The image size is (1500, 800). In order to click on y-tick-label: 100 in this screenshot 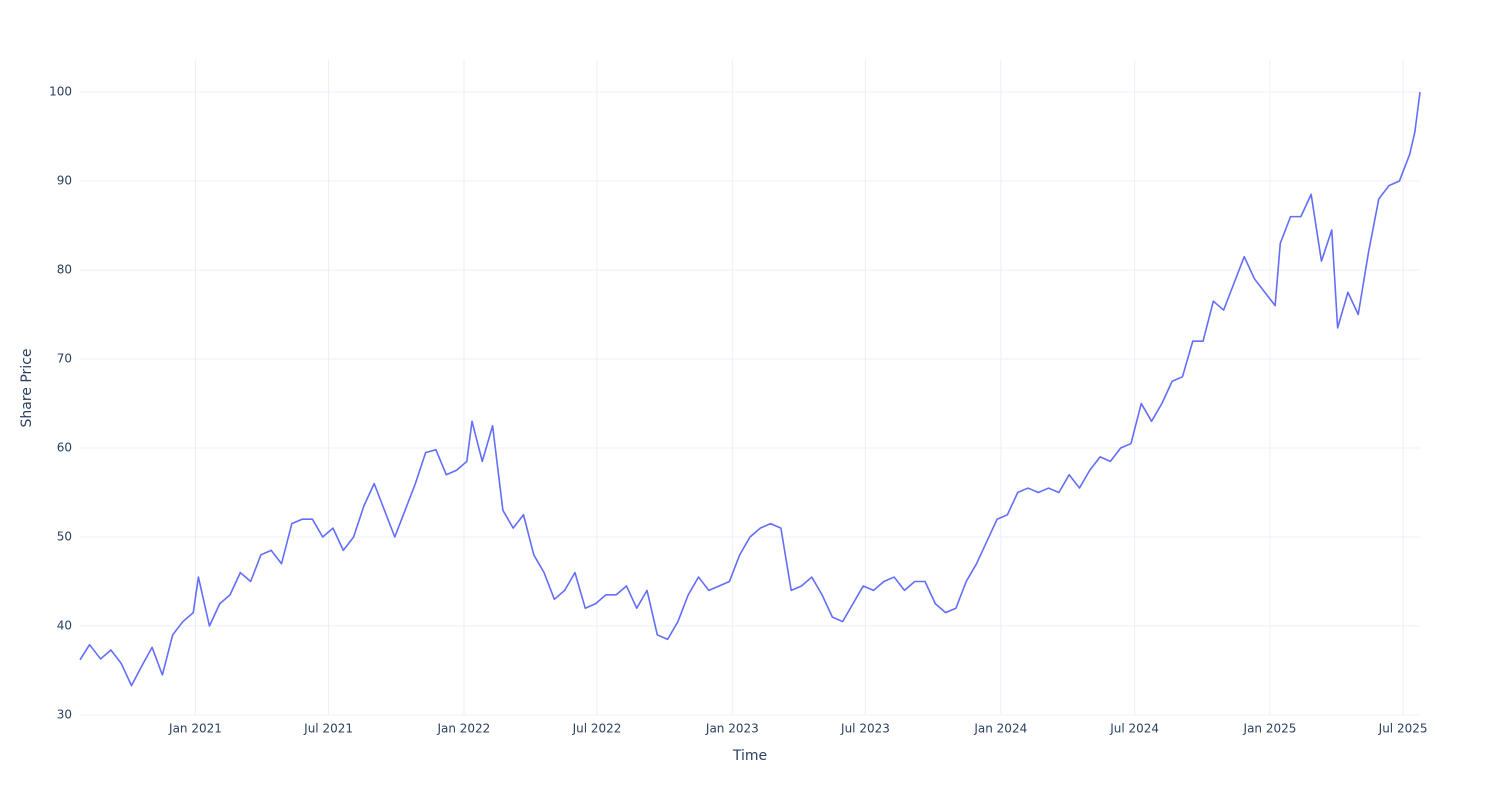, I will do `click(60, 92)`.